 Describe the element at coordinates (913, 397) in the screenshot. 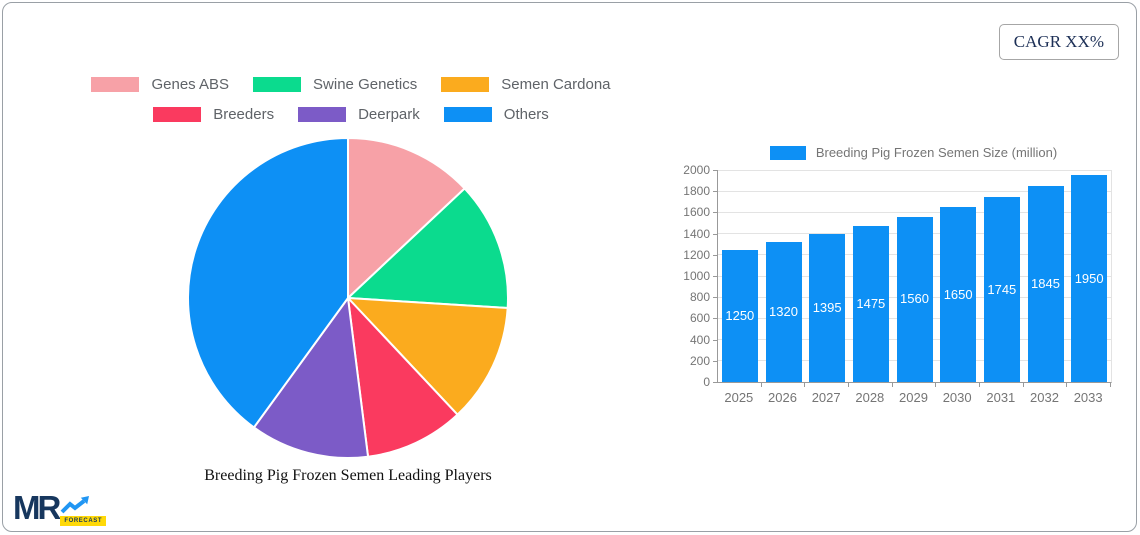

I see `x-tick-label: 2029` at that location.